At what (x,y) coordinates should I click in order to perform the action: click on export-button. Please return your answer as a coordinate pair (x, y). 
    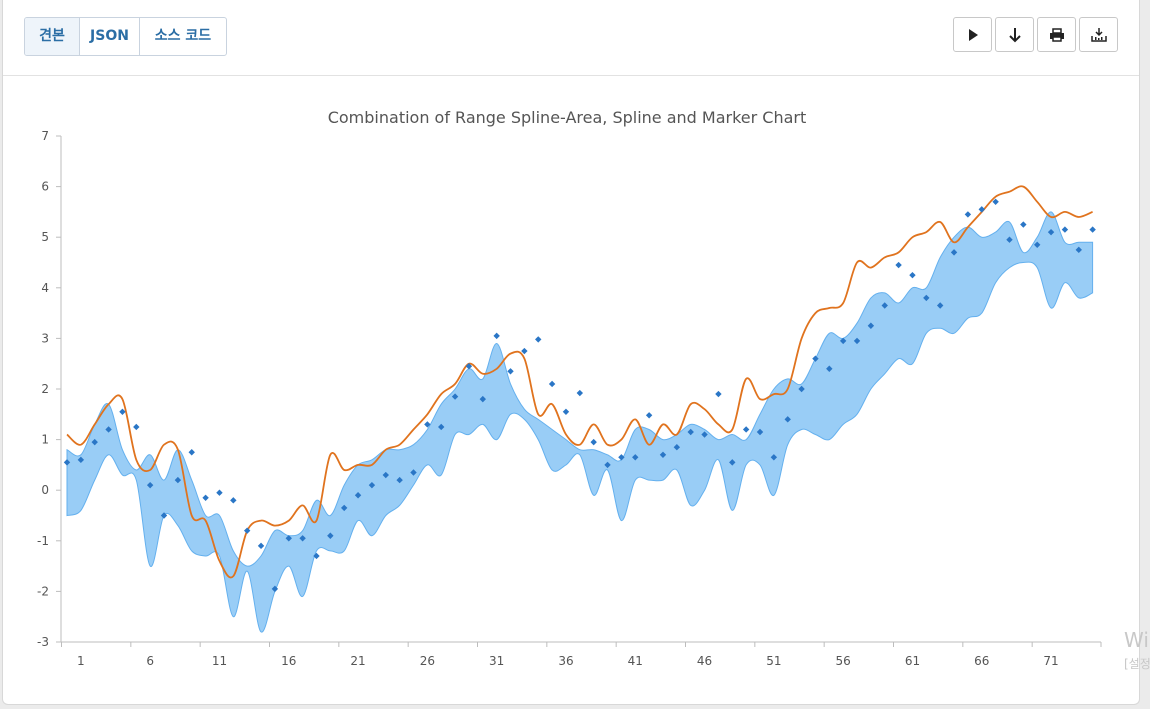
    Looking at the image, I should click on (1098, 34).